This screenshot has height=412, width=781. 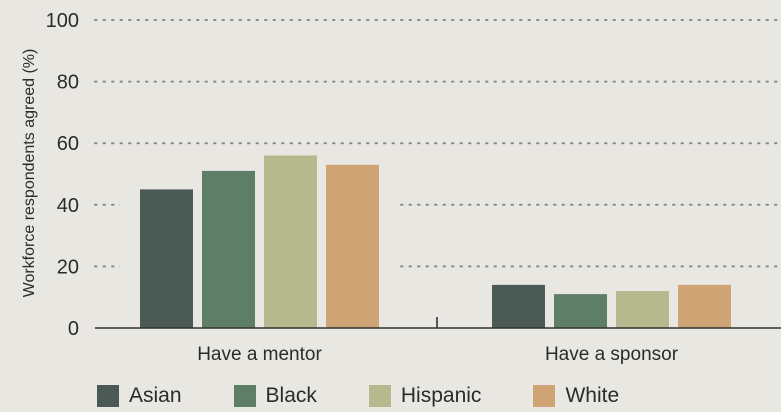 What do you see at coordinates (379, 396) in the screenshot?
I see `legend-swatch-hispanic` at bounding box center [379, 396].